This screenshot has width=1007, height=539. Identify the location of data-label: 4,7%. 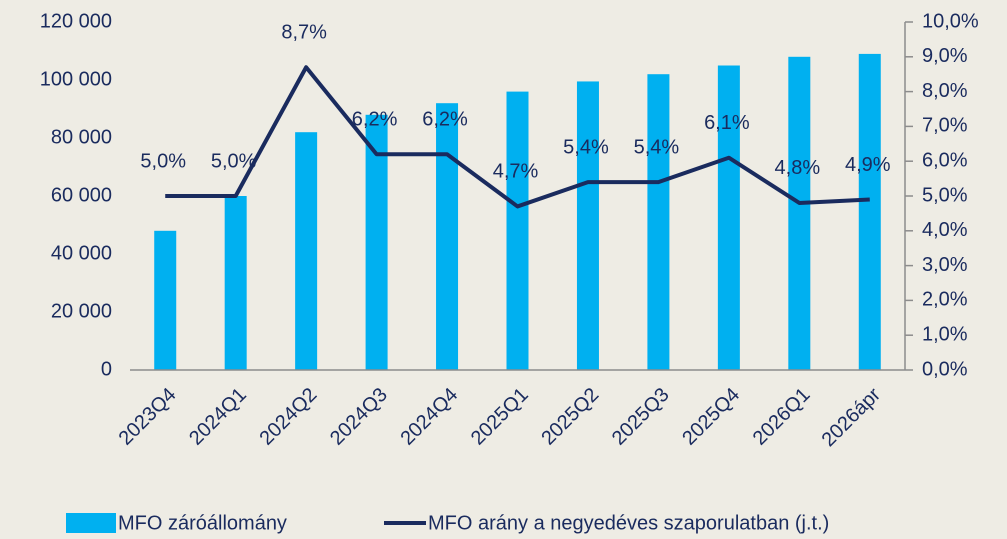
(516, 172).